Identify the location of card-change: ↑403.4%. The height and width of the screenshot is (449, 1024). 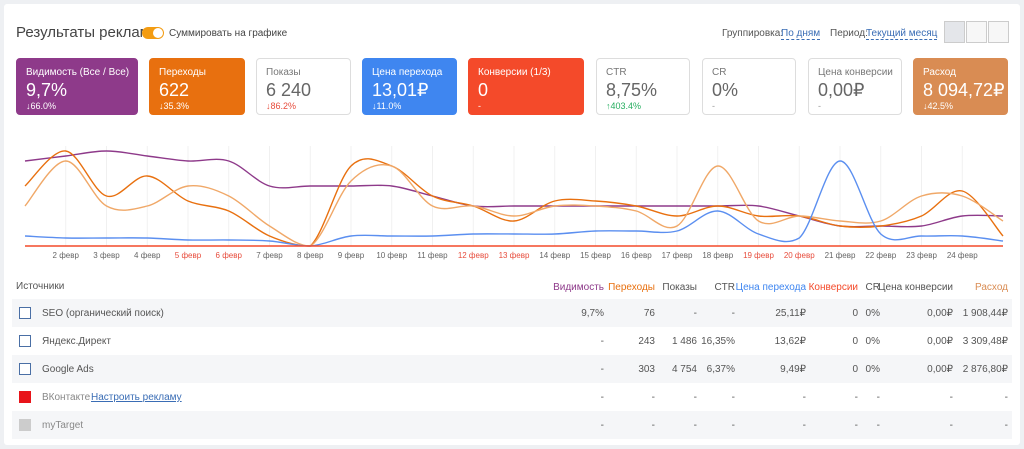
(624, 106).